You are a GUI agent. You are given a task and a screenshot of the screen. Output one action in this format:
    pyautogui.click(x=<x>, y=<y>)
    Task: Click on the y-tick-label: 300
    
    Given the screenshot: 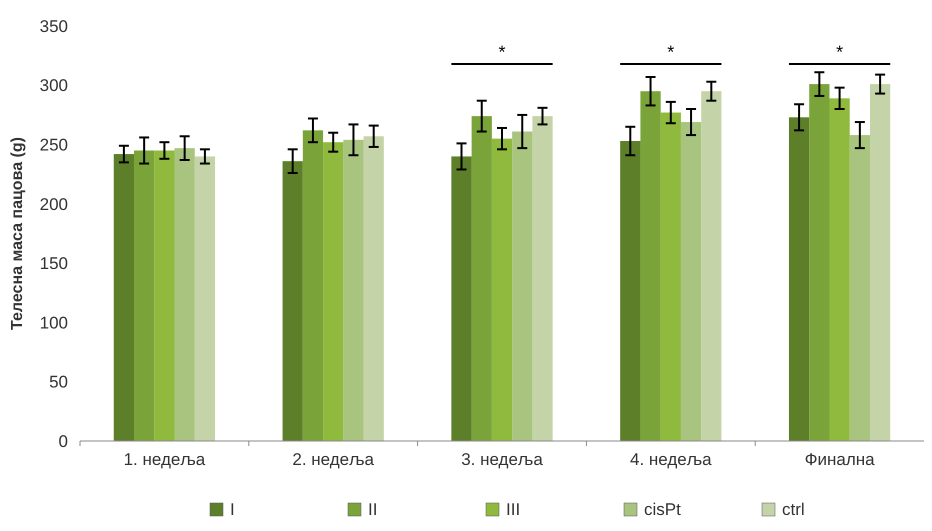 What is the action you would take?
    pyautogui.click(x=54, y=86)
    